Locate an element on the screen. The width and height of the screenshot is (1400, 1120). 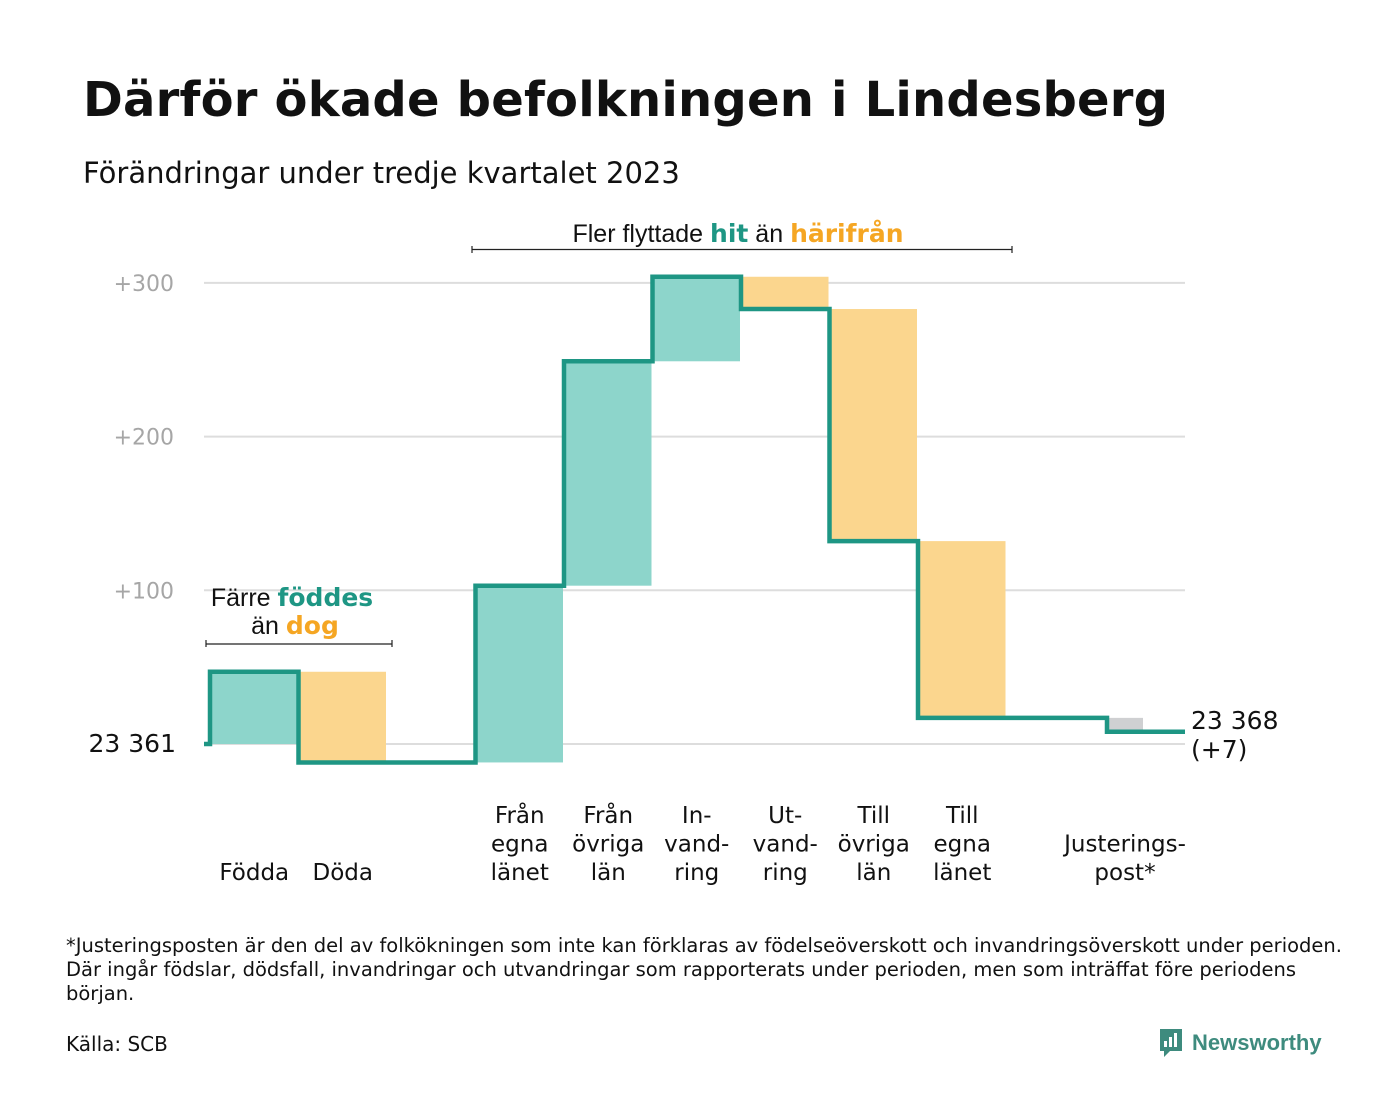
x-category-label: Justerings- is located at coordinates (1124, 845).